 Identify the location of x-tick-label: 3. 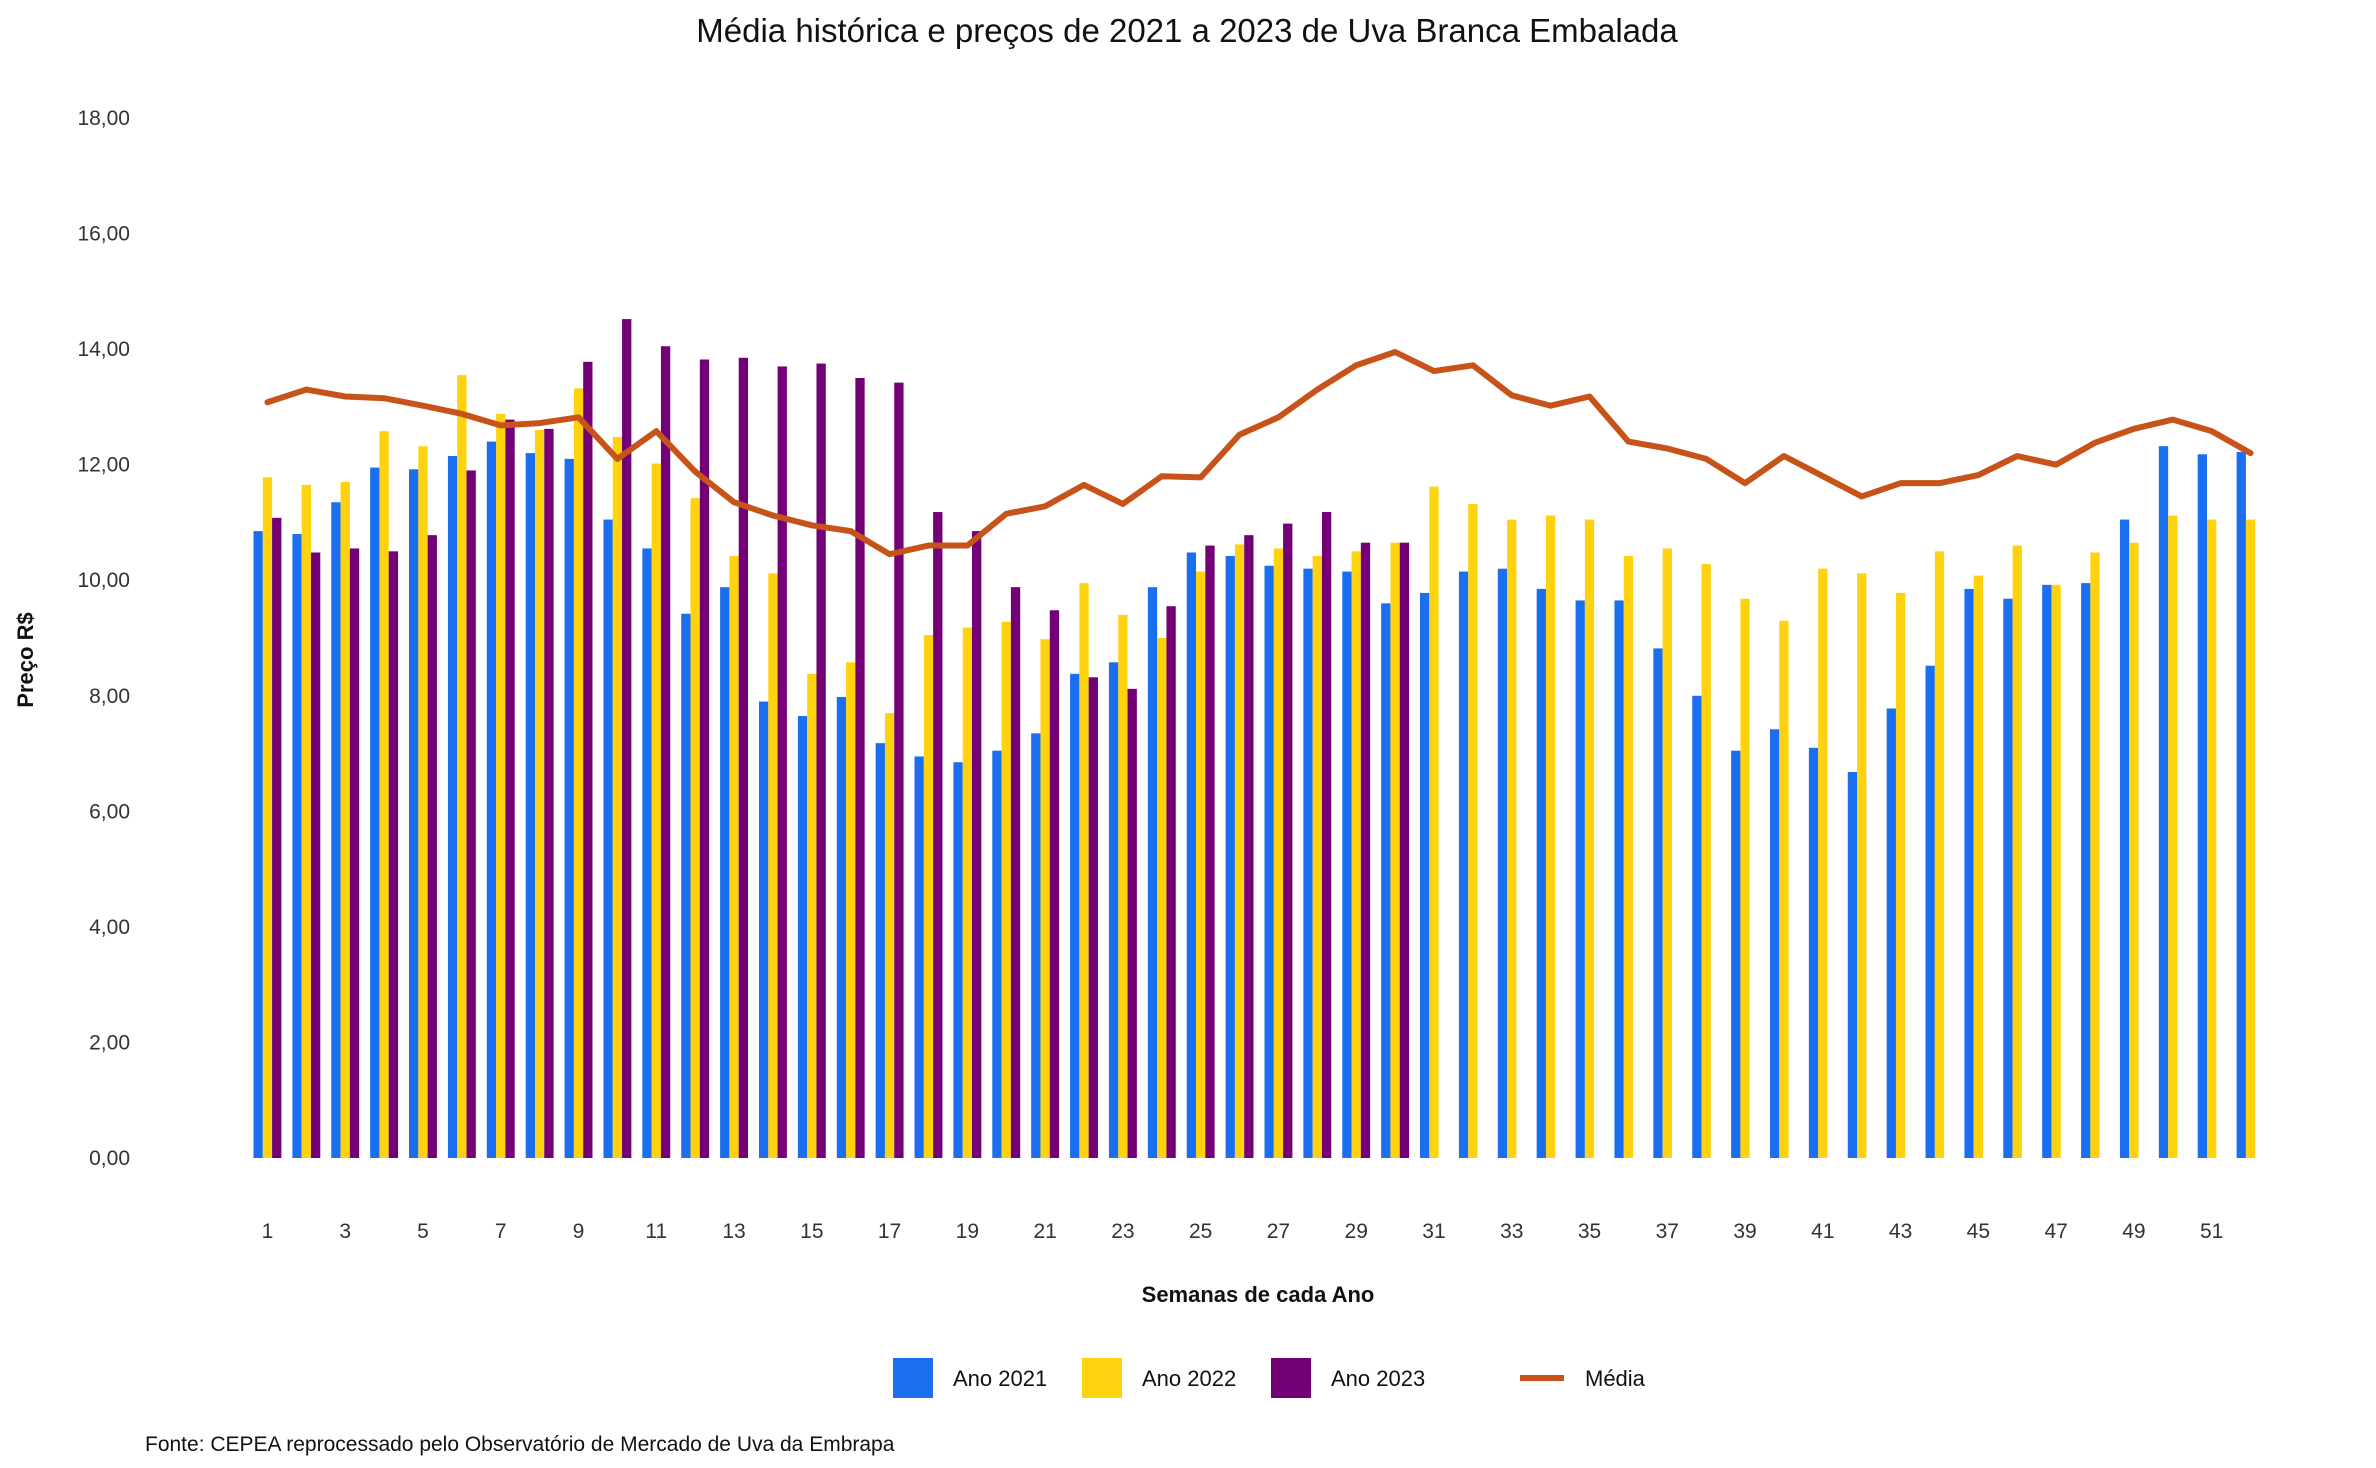
(345, 1231).